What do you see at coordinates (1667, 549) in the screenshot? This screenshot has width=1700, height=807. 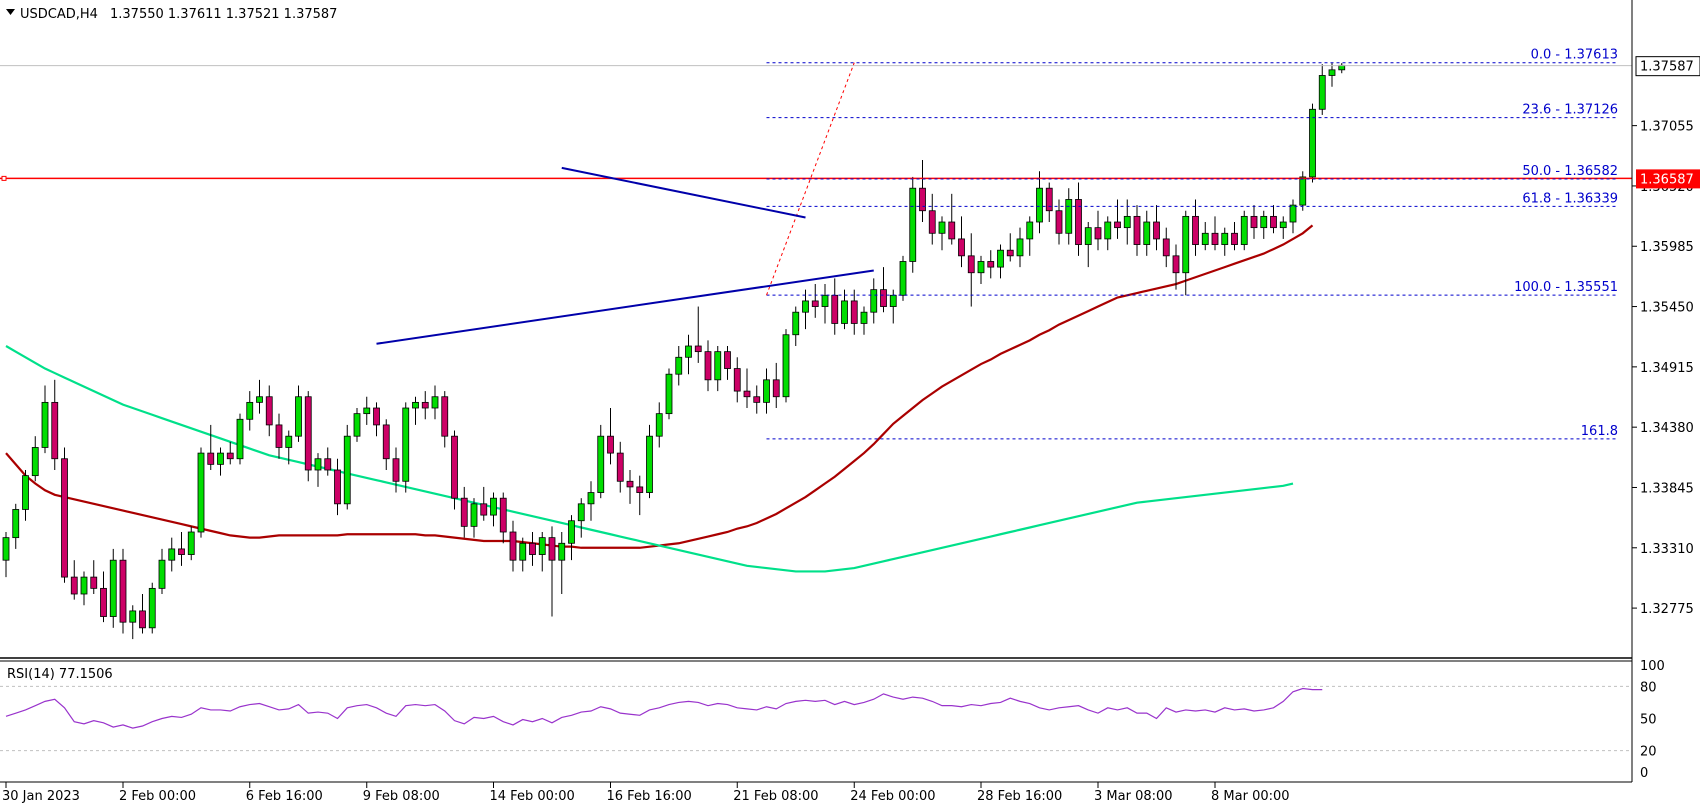 I see `y-tick-label: 1.33310` at bounding box center [1667, 549].